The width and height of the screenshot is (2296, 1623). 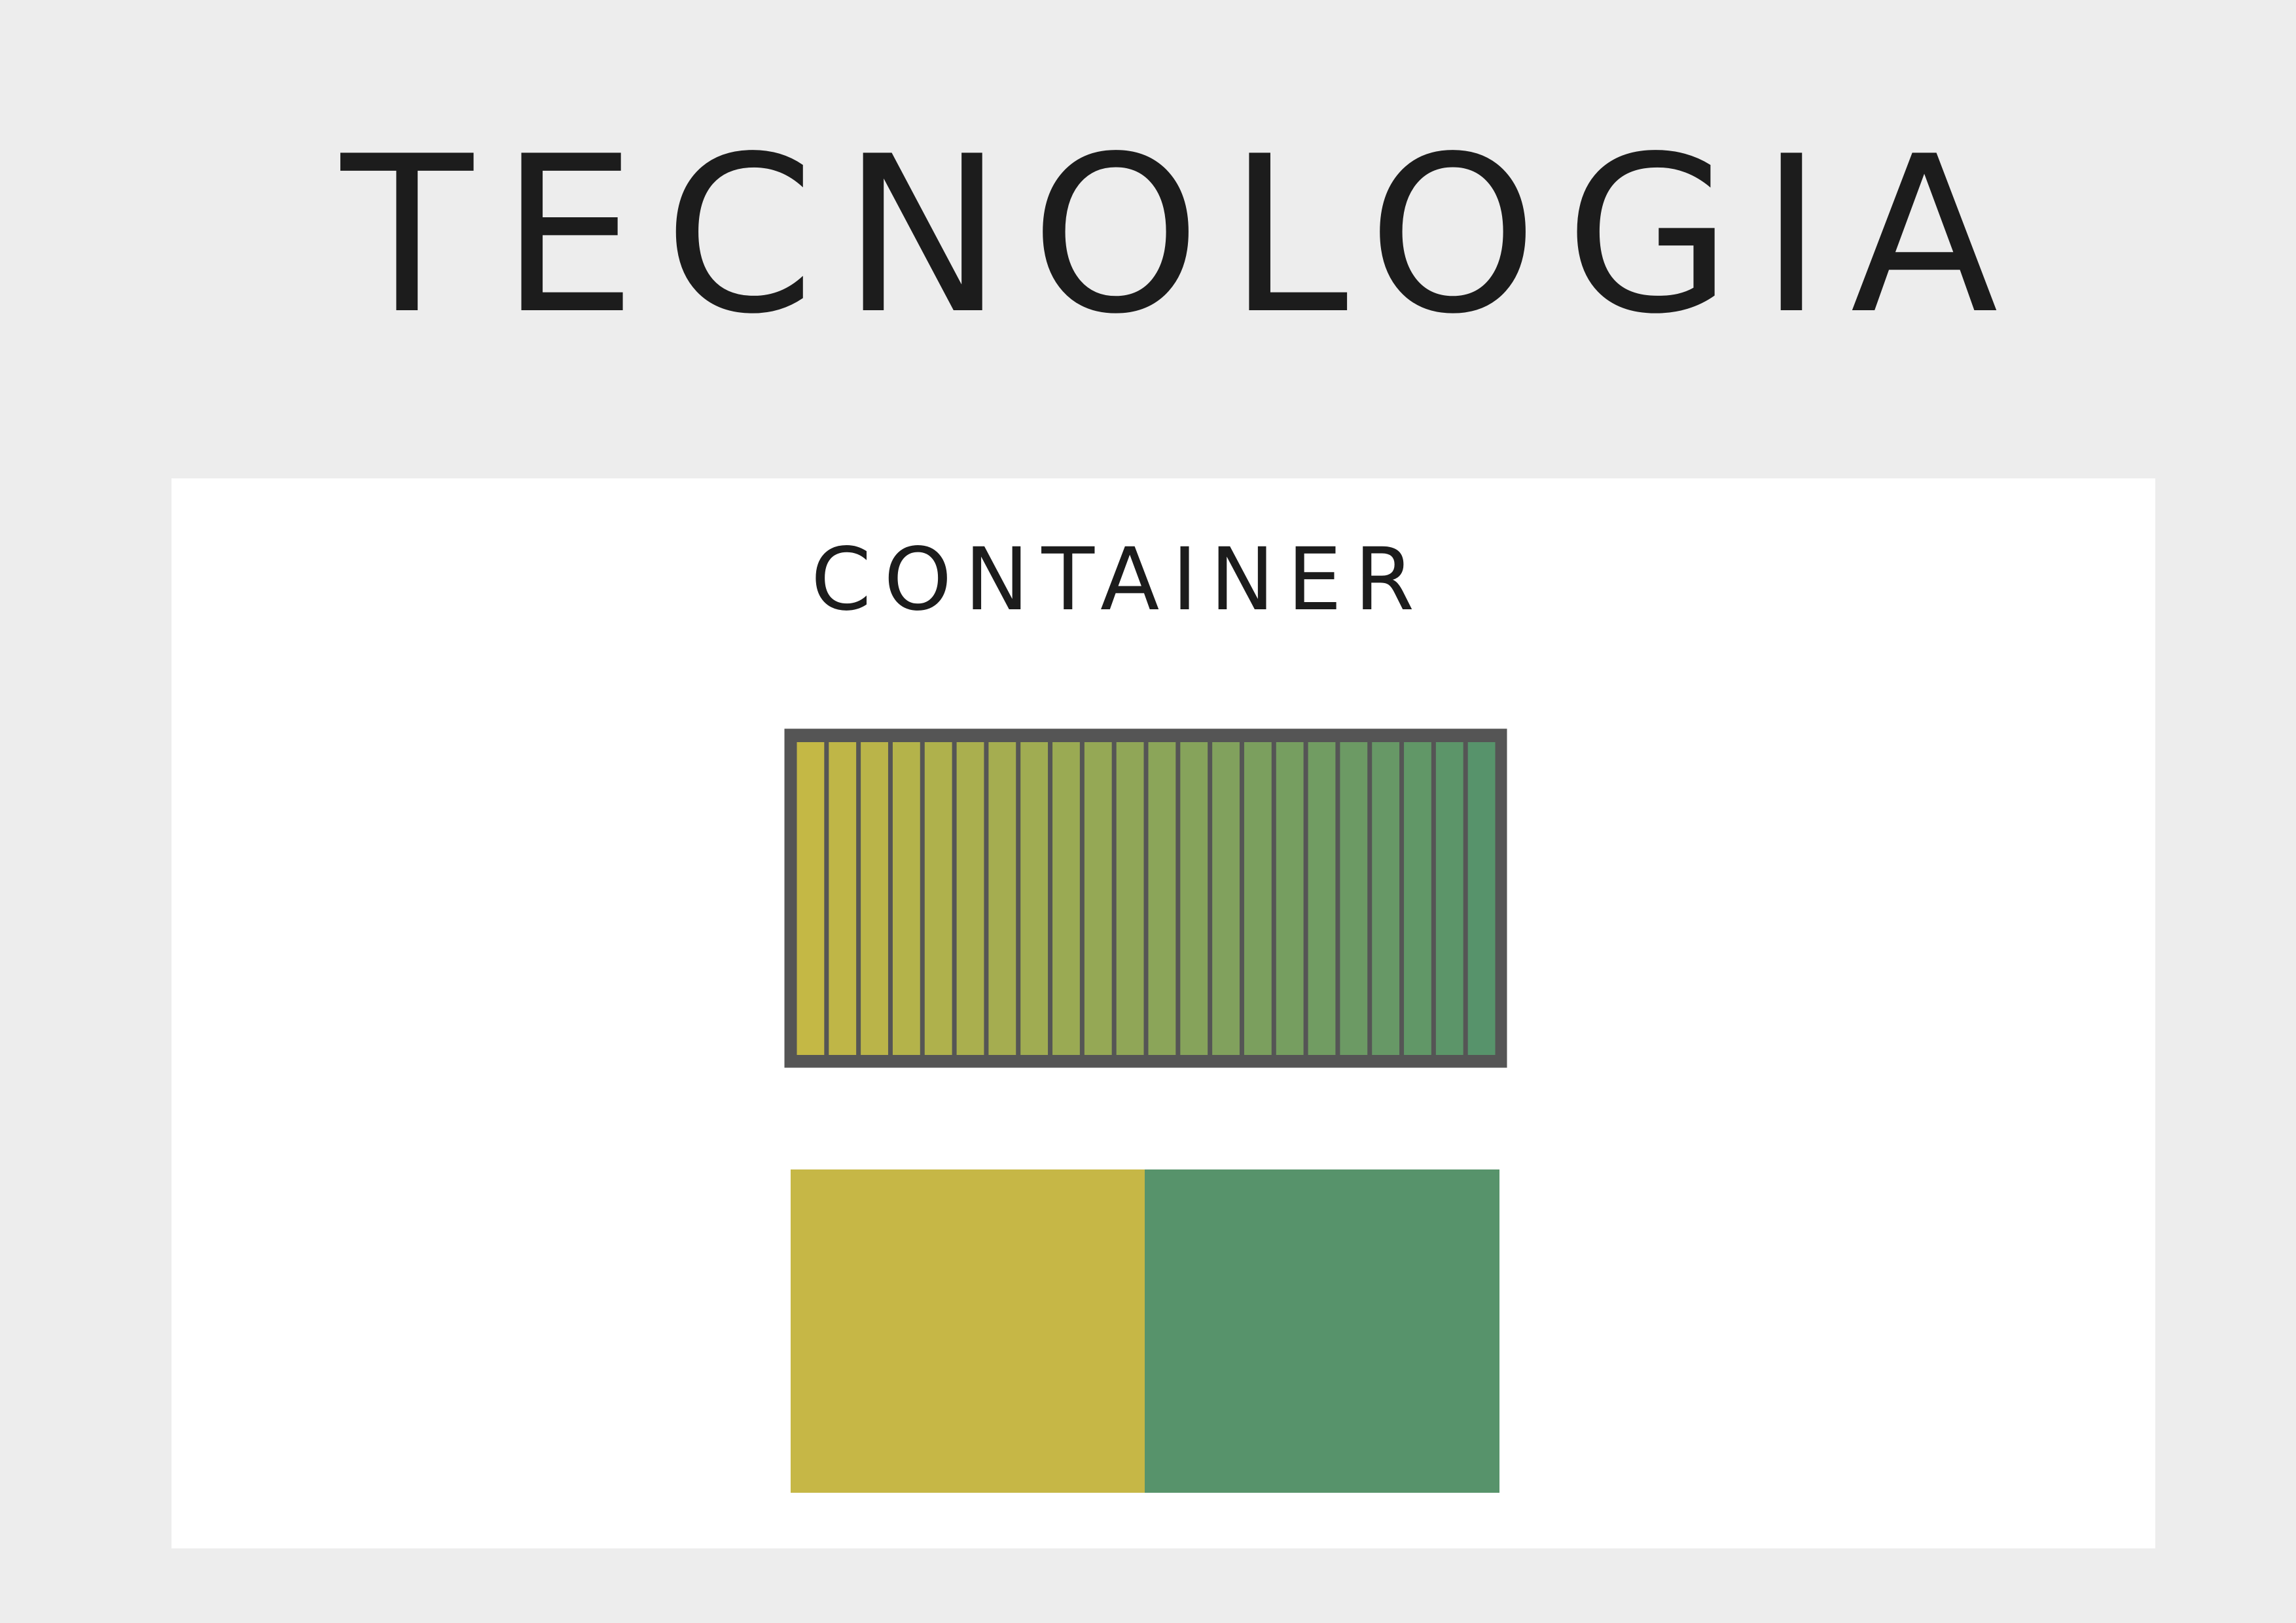 What do you see at coordinates (968, 1331) in the screenshot?
I see `swatch-yellow` at bounding box center [968, 1331].